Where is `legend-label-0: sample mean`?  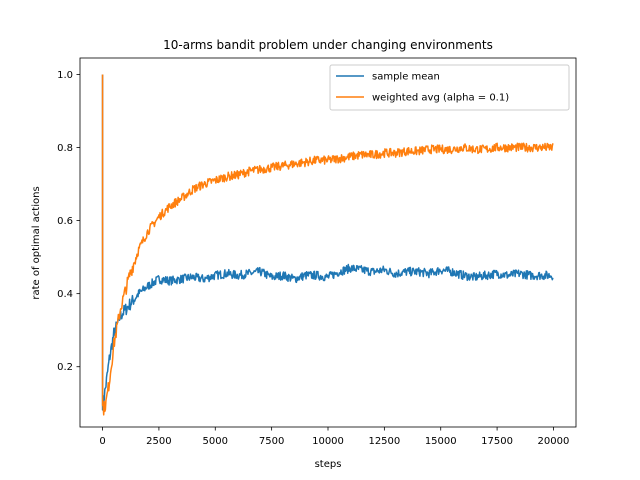 legend-label-0: sample mean is located at coordinates (406, 77).